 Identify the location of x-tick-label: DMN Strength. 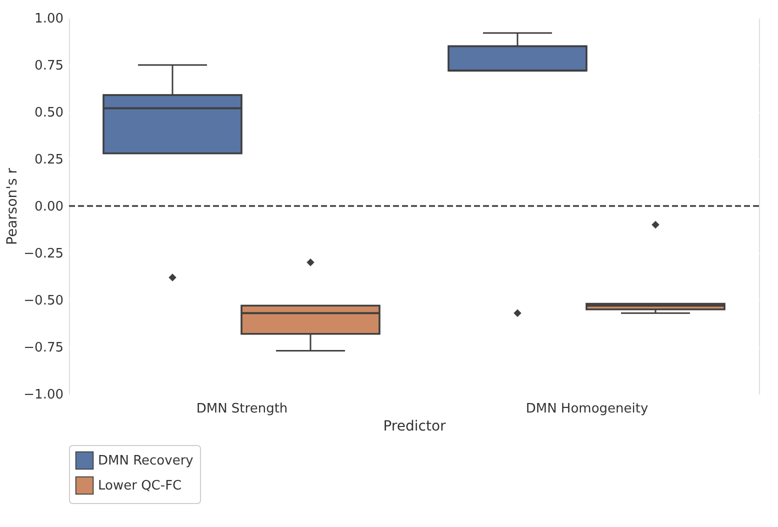
(242, 409).